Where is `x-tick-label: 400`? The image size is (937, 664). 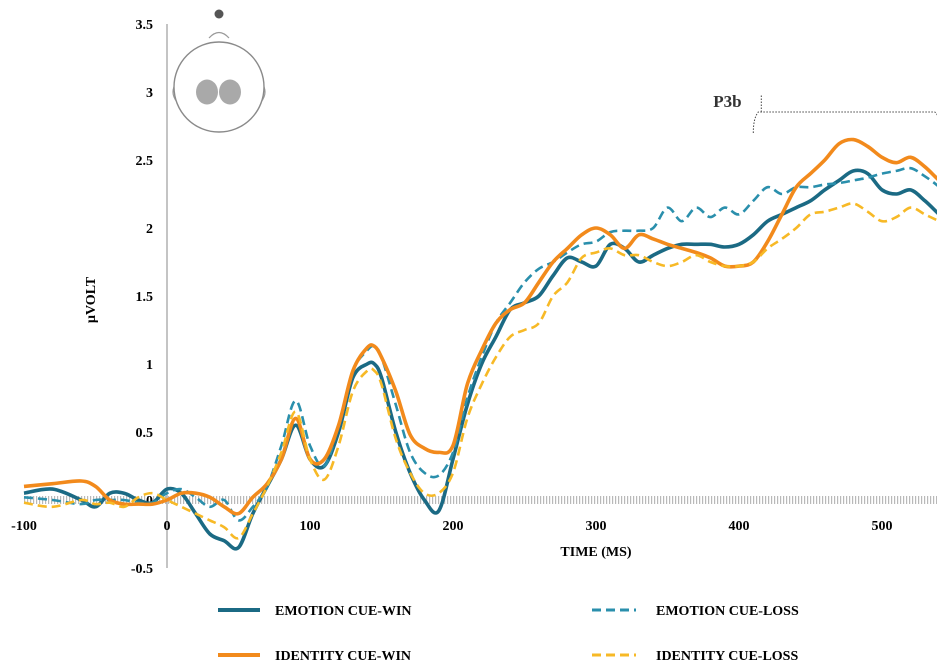 x-tick-label: 400 is located at coordinates (739, 526).